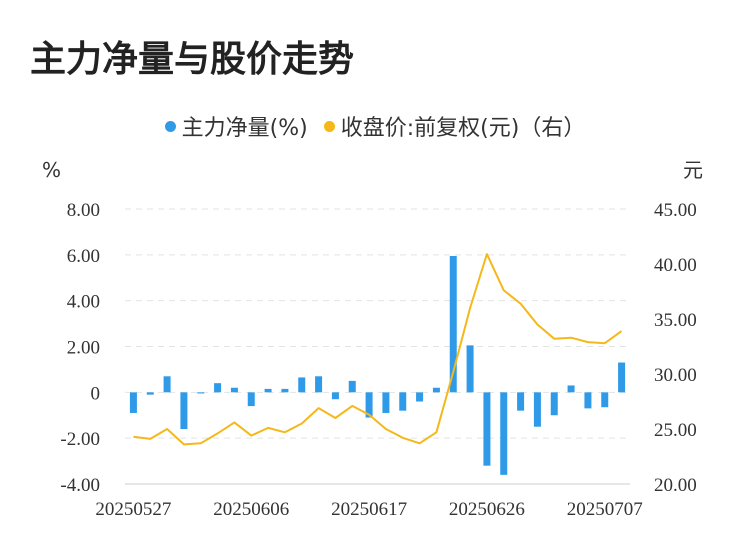 The image size is (750, 558). What do you see at coordinates (133, 509) in the screenshot?
I see `x-tick-label: 20250527` at bounding box center [133, 509].